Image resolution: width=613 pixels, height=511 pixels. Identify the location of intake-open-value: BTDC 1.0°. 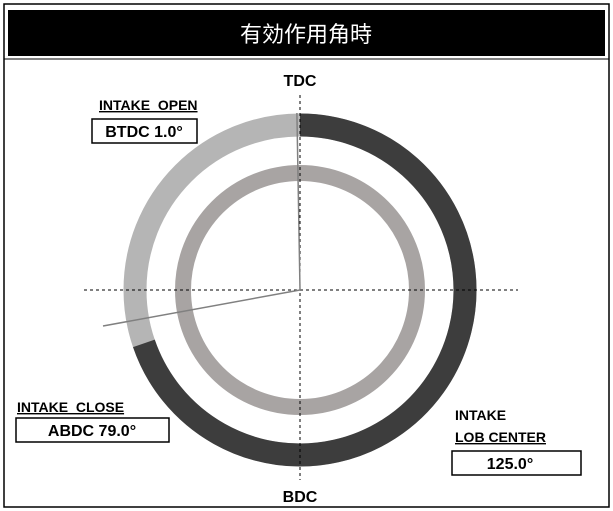
(144, 132).